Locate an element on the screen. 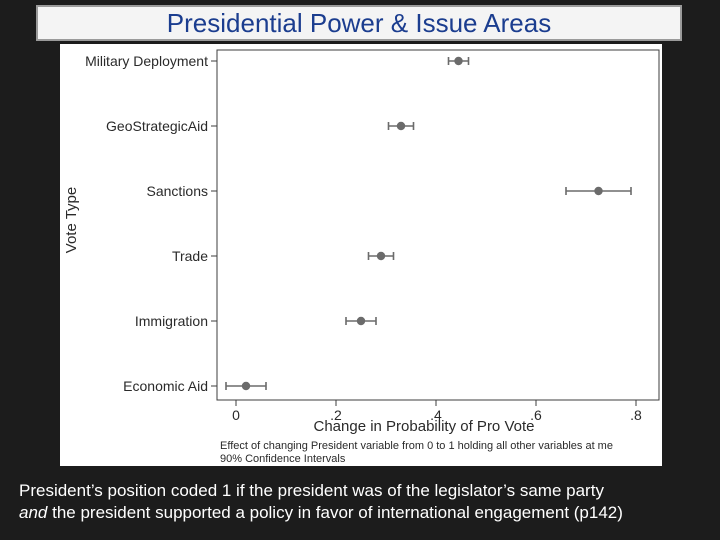 This screenshot has height=540, width=720. y-axis-title: Vote Type is located at coordinates (71, 220).